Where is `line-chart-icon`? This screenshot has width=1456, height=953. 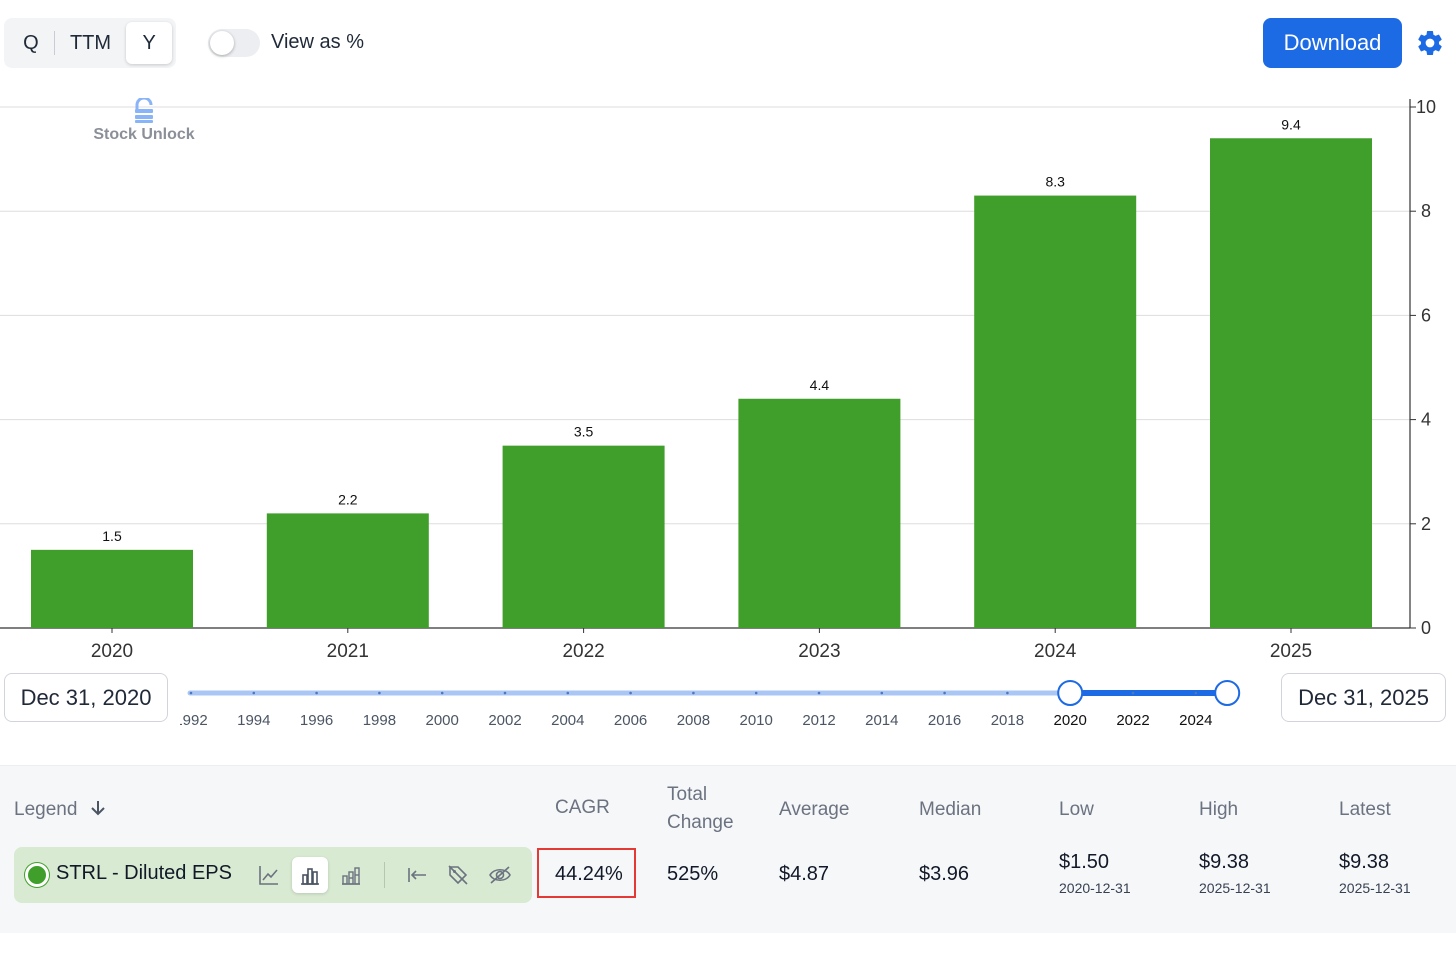 line-chart-icon is located at coordinates (268, 875).